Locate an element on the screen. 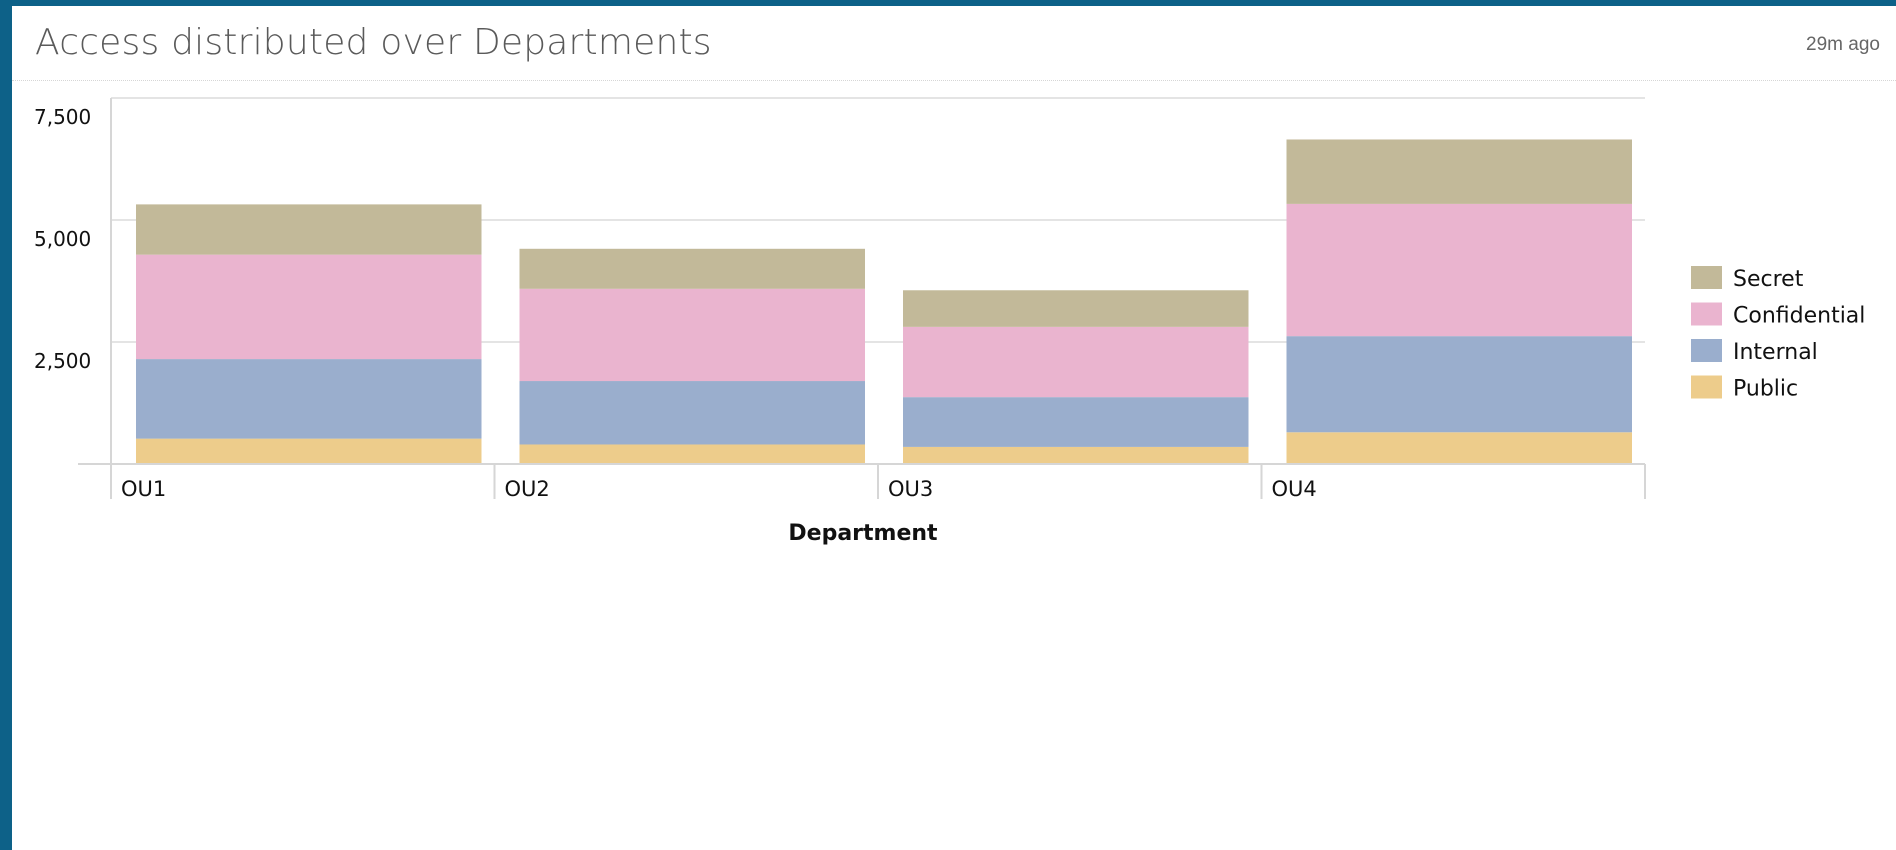 Image resolution: width=1896 pixels, height=850 pixels. legend-swatch-secret is located at coordinates (1706, 277).